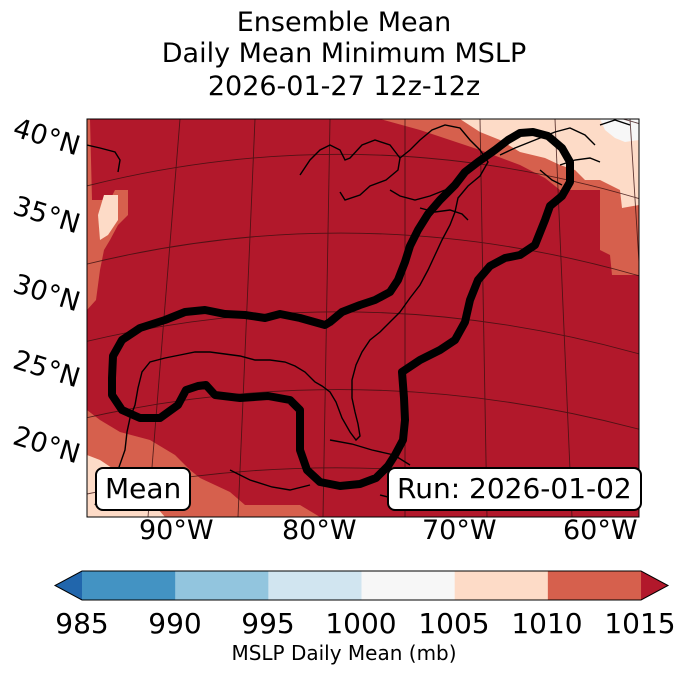 This screenshot has width=688, height=674. I want to click on lon-label-80w: 80°W, so click(319, 530).